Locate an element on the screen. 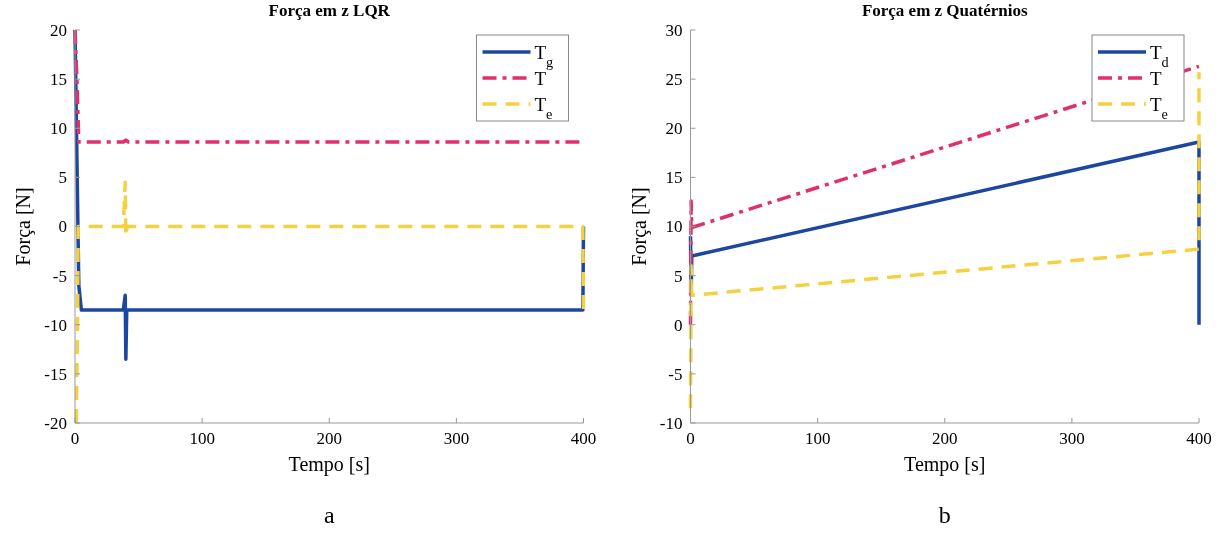 Image resolution: width=1227 pixels, height=535 pixels. chart-title: Força em z Quatérnios is located at coordinates (944, 10).